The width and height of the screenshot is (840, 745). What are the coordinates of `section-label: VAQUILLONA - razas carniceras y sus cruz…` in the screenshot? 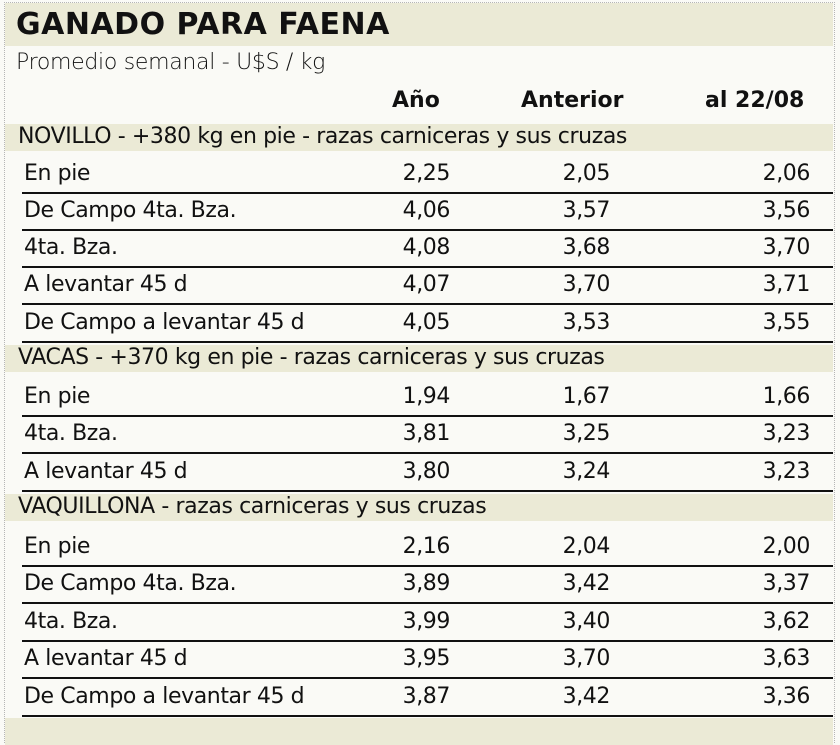 It's located at (252, 506).